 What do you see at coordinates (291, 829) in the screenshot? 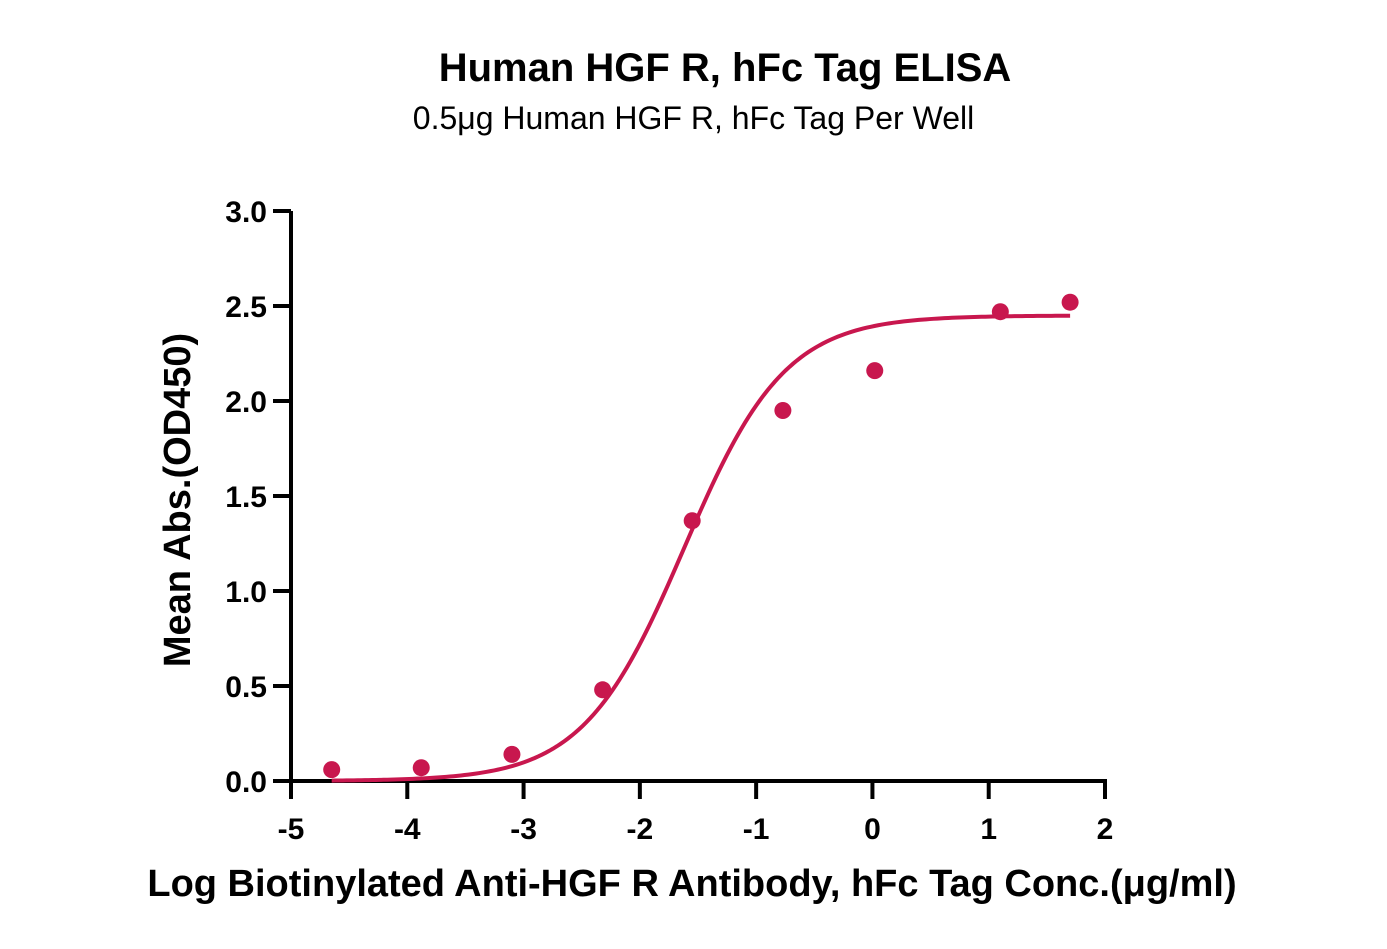
I see `x-tick-label: -5` at bounding box center [291, 829].